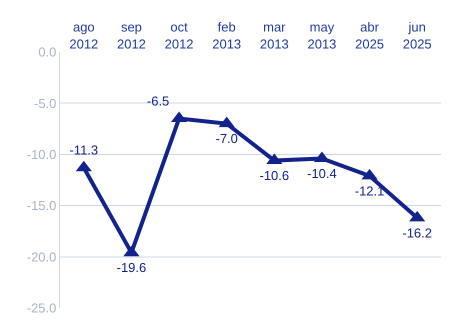 This screenshot has height=328, width=453. Describe the element at coordinates (369, 36) in the screenshot. I see `x-tick-label: abr 2025` at that location.